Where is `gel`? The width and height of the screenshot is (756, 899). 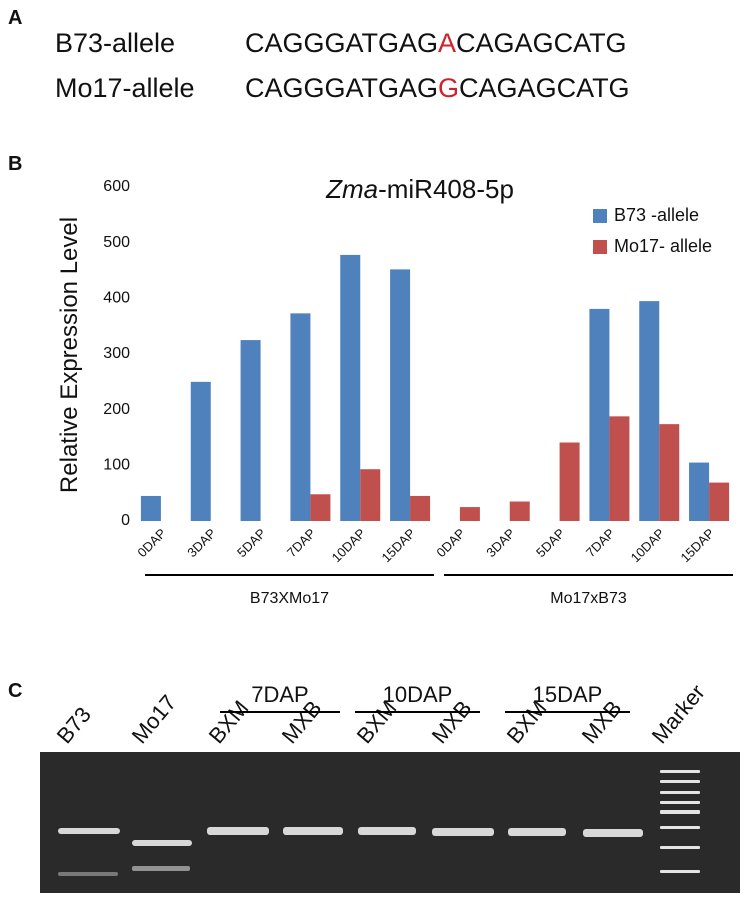 gel is located at coordinates (390, 822).